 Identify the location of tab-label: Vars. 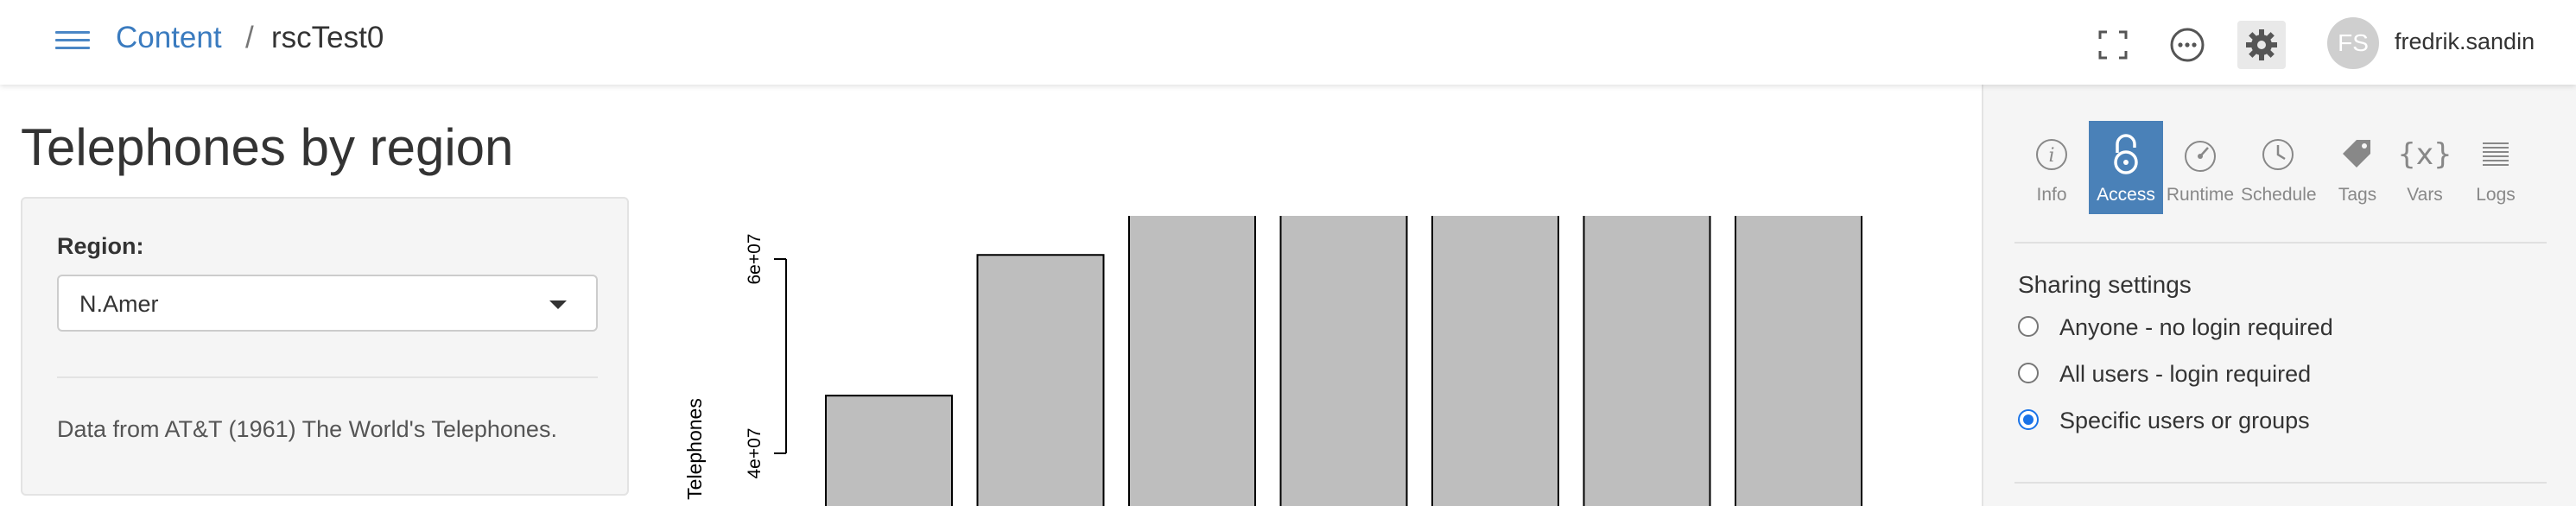
(2425, 195).